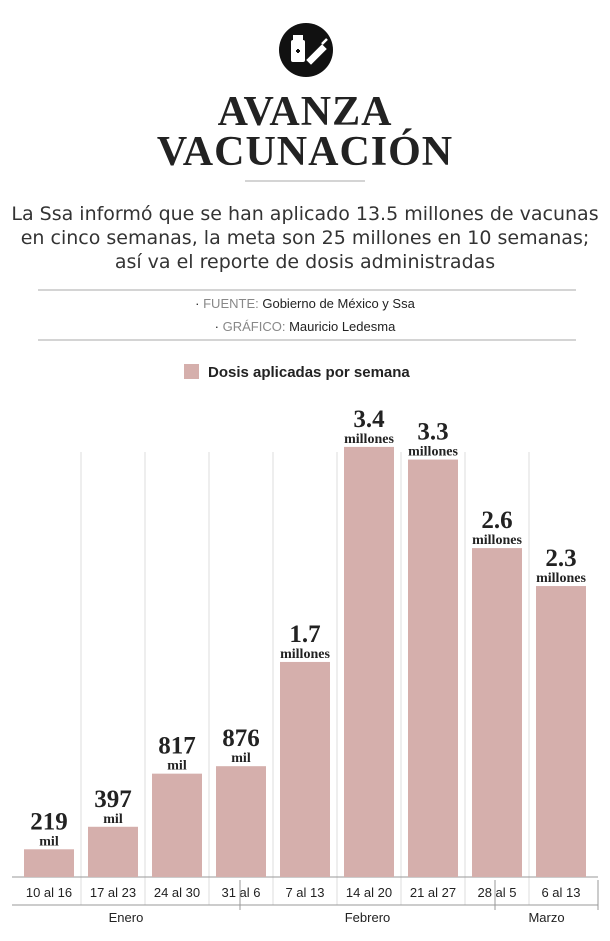  Describe the element at coordinates (113, 892) in the screenshot. I see `x-tick-label: 17 al 23` at that location.